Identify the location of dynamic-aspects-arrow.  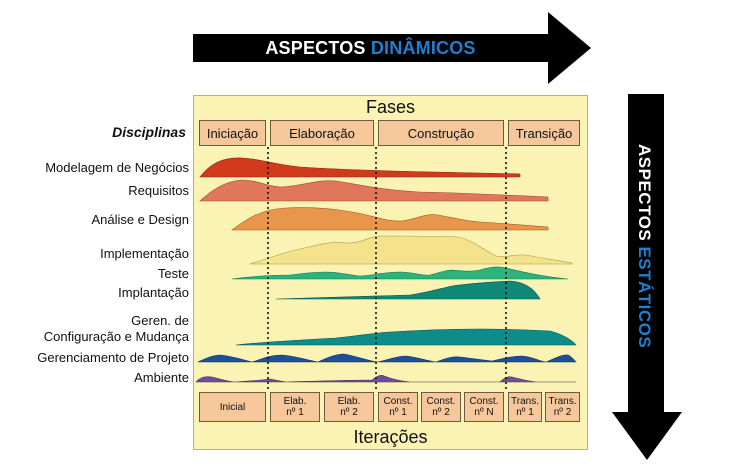
(392, 48).